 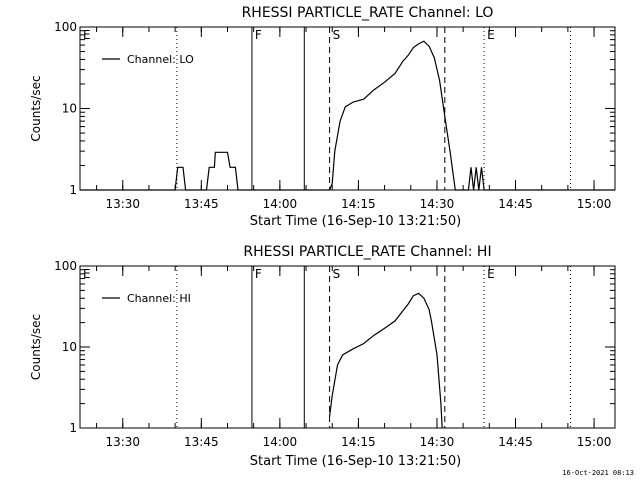 What do you see at coordinates (358, 442) in the screenshot?
I see `panel-2-x-tick-label: 14:15` at bounding box center [358, 442].